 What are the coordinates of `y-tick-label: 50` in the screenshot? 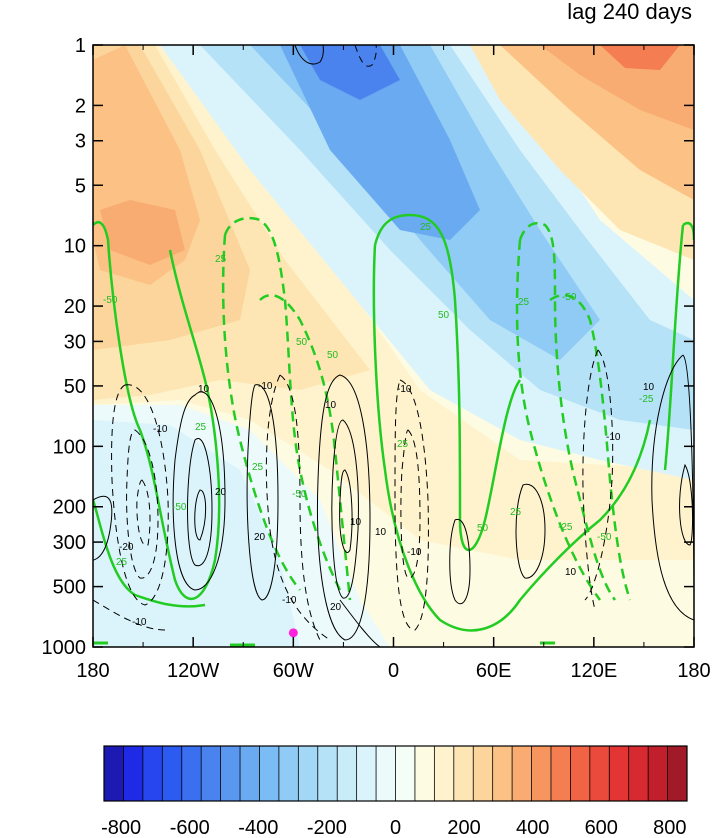 It's located at (75, 387).